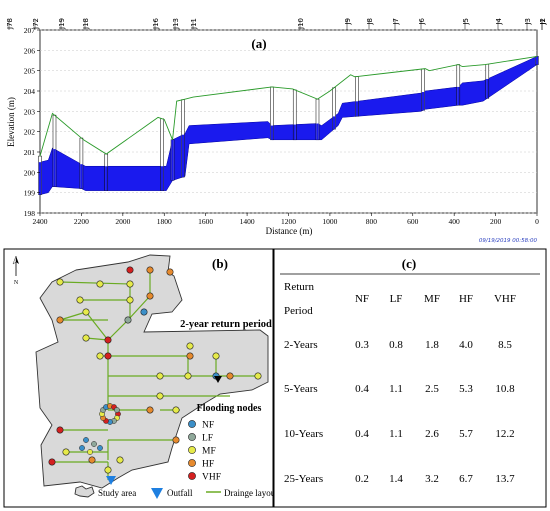 The width and height of the screenshot is (550, 511). Describe the element at coordinates (209, 452) in the screenshot. I see `legend-label-mf: MF` at that location.